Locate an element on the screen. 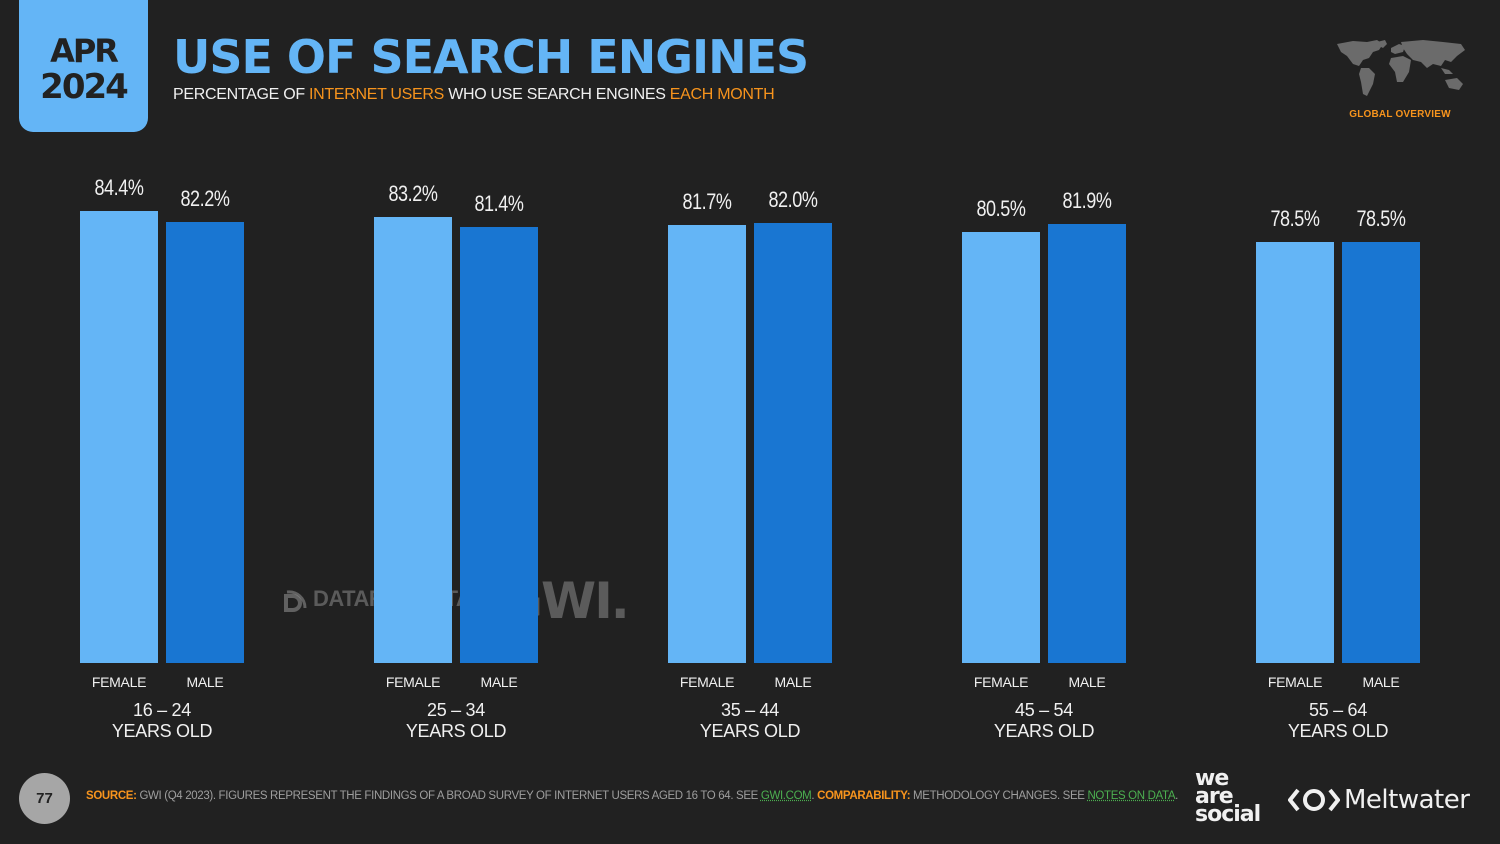  meltwater-logo: Meltwater is located at coordinates (1379, 800).